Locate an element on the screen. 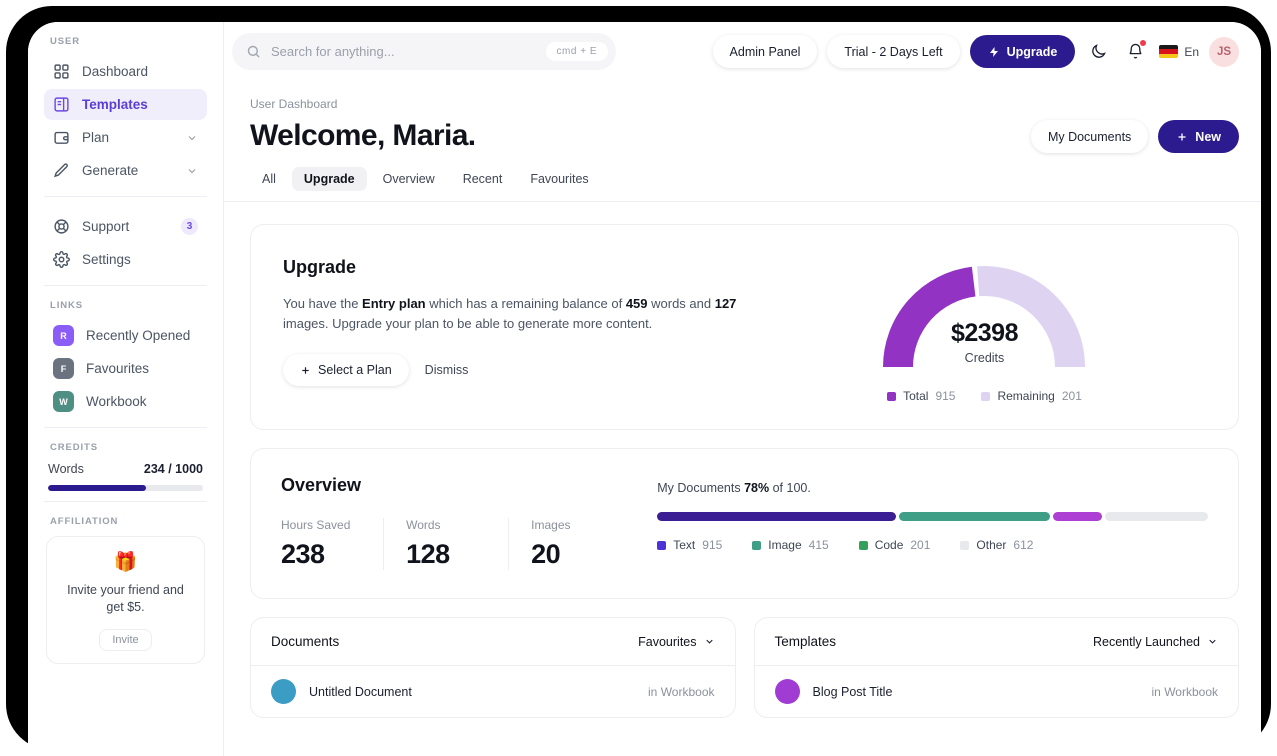 This screenshot has height=756, width=1277. legend-value: 915 is located at coordinates (945, 396).